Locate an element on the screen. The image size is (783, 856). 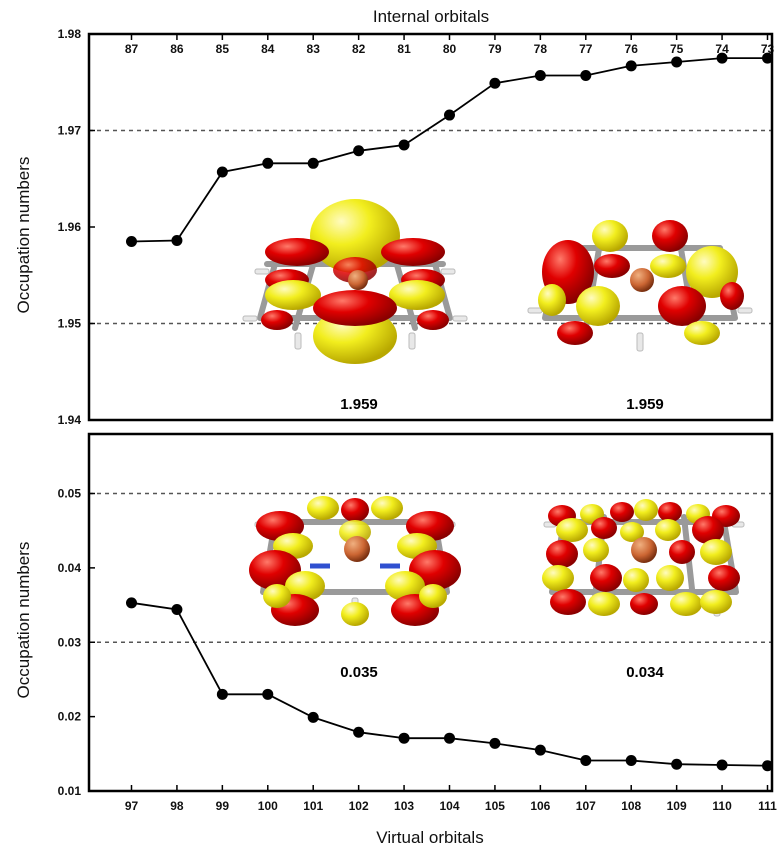
top-x-tick-label-10: 77 is located at coordinates (586, 49).